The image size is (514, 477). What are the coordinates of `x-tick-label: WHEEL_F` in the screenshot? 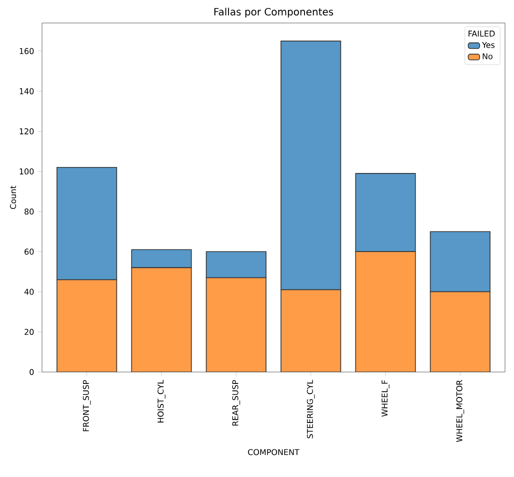 It's located at (386, 398).